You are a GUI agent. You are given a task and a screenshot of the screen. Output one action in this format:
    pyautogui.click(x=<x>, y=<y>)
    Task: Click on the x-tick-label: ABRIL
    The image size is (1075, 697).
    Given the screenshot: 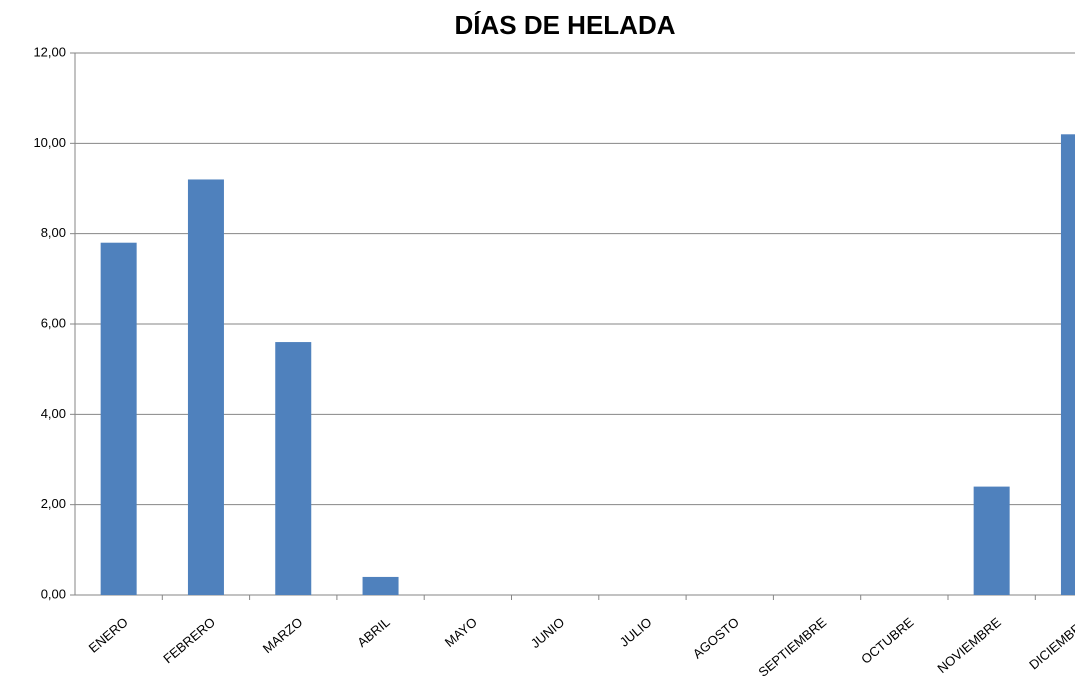 What is the action you would take?
    pyautogui.click(x=373, y=632)
    